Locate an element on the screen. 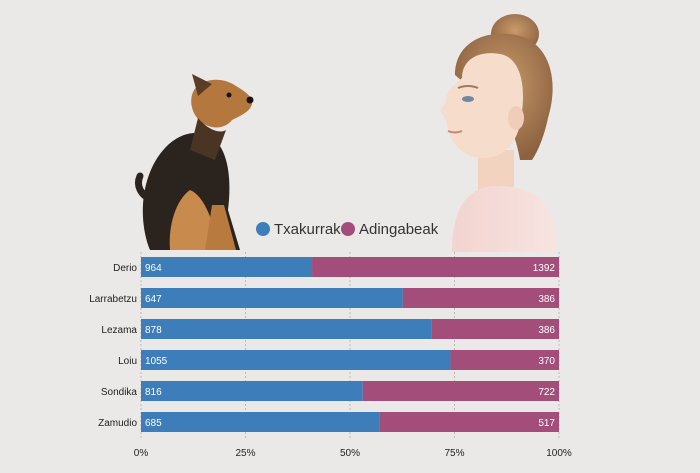 The width and height of the screenshot is (700, 473). x-tick-label: 50% is located at coordinates (350, 453).